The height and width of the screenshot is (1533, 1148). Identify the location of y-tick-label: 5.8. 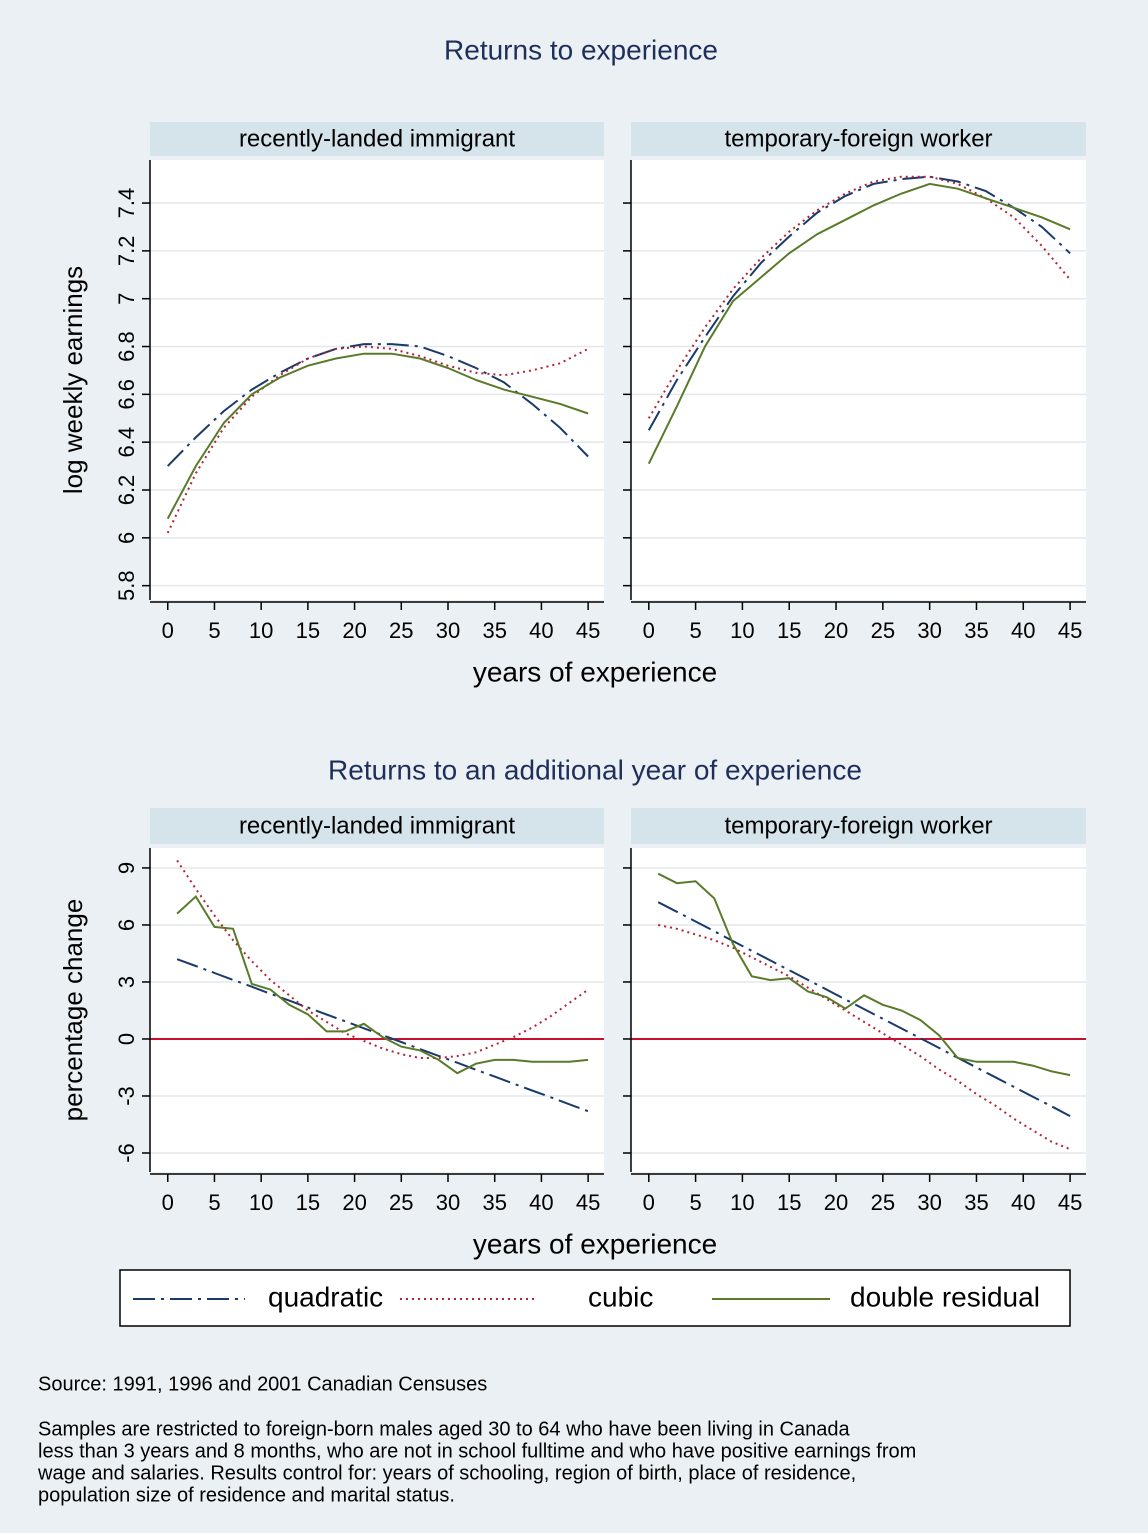
(126, 585).